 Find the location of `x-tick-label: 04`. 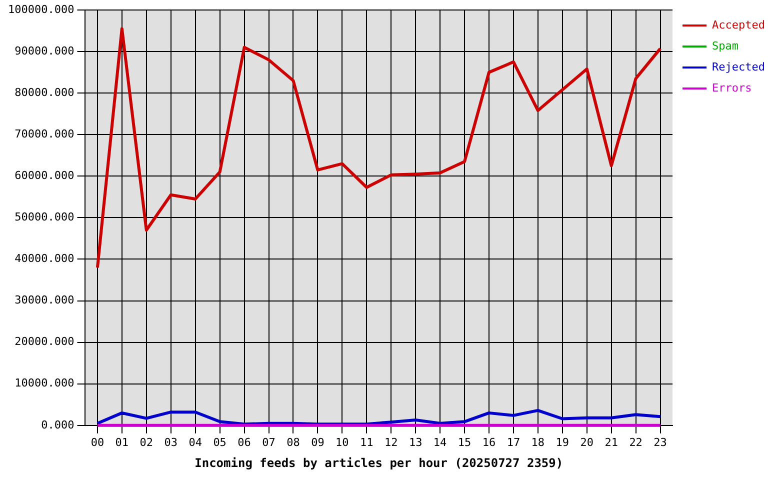

x-tick-label: 04 is located at coordinates (195, 442).